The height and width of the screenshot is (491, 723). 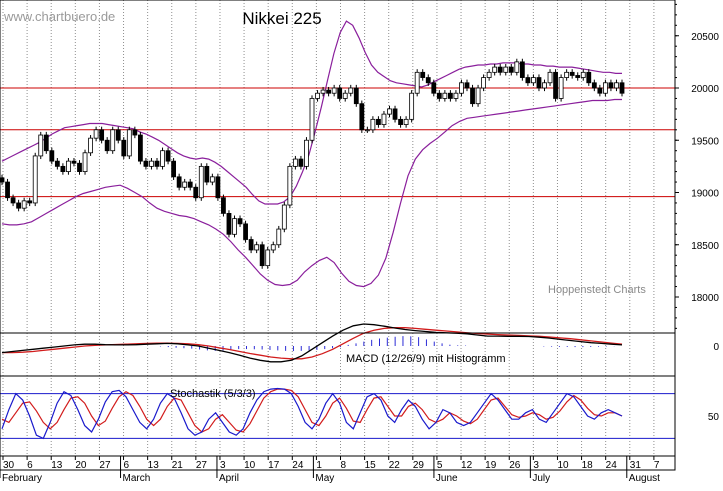 What do you see at coordinates (705, 246) in the screenshot?
I see `y-tick-label: 18500` at bounding box center [705, 246].